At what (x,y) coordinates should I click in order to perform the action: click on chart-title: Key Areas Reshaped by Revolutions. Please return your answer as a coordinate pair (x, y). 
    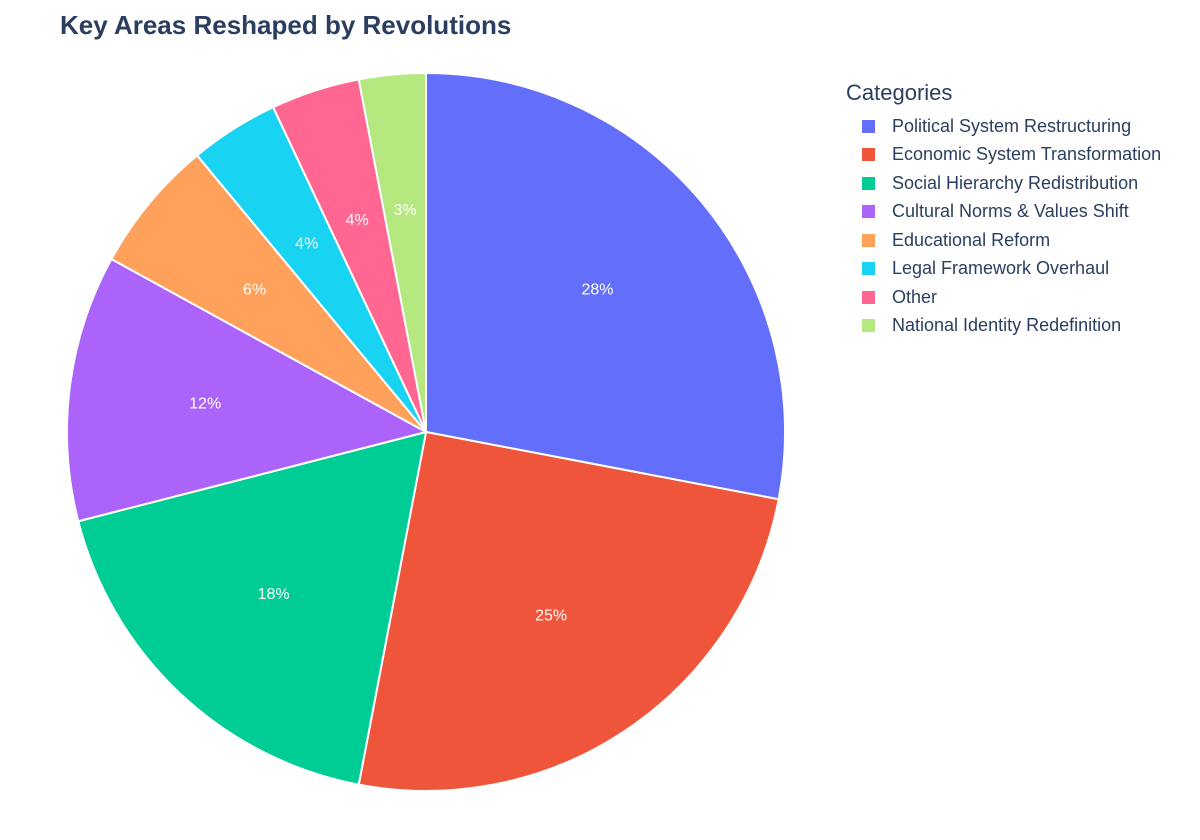
    Looking at the image, I should click on (286, 25).